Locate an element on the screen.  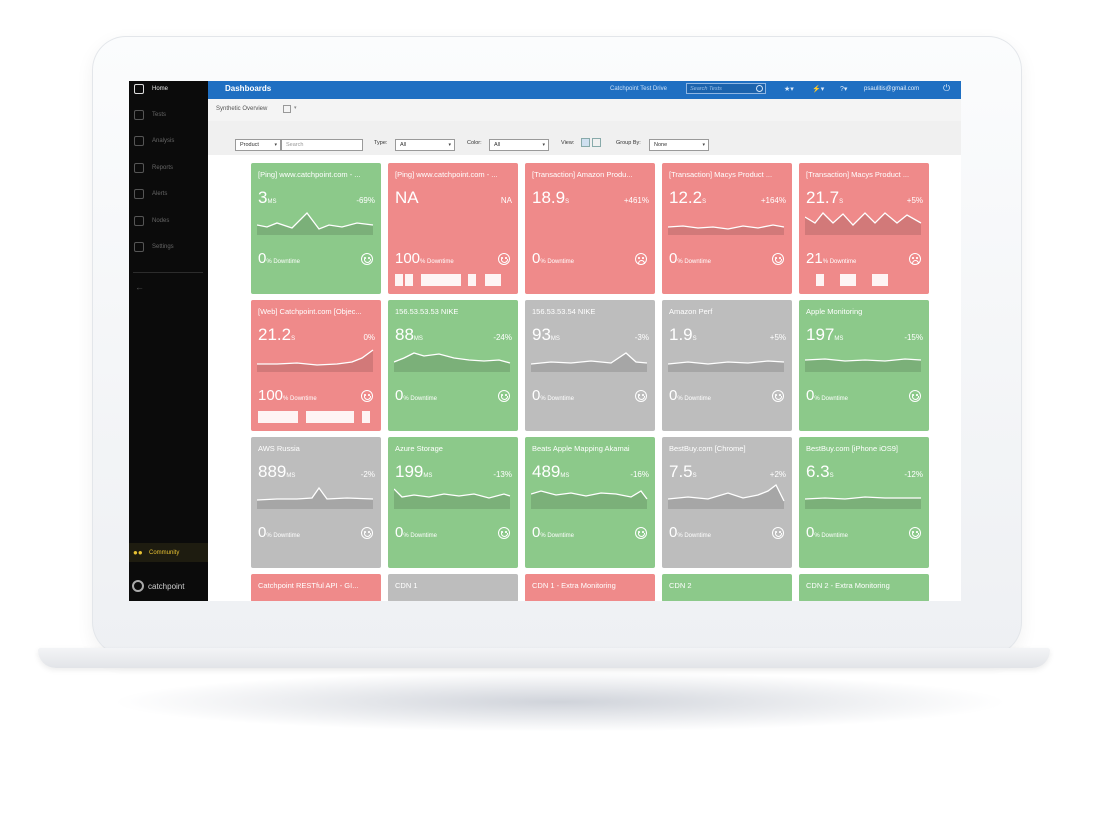
sidebar-item-home: Home is located at coordinates (168, 91).